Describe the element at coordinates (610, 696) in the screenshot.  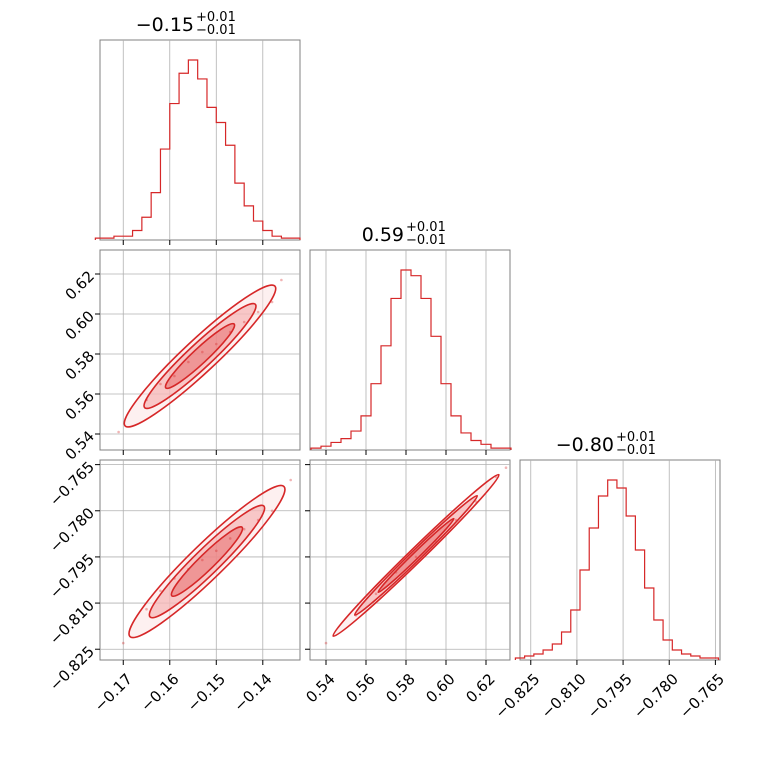
I see `tick-label-x: −0.795` at that location.